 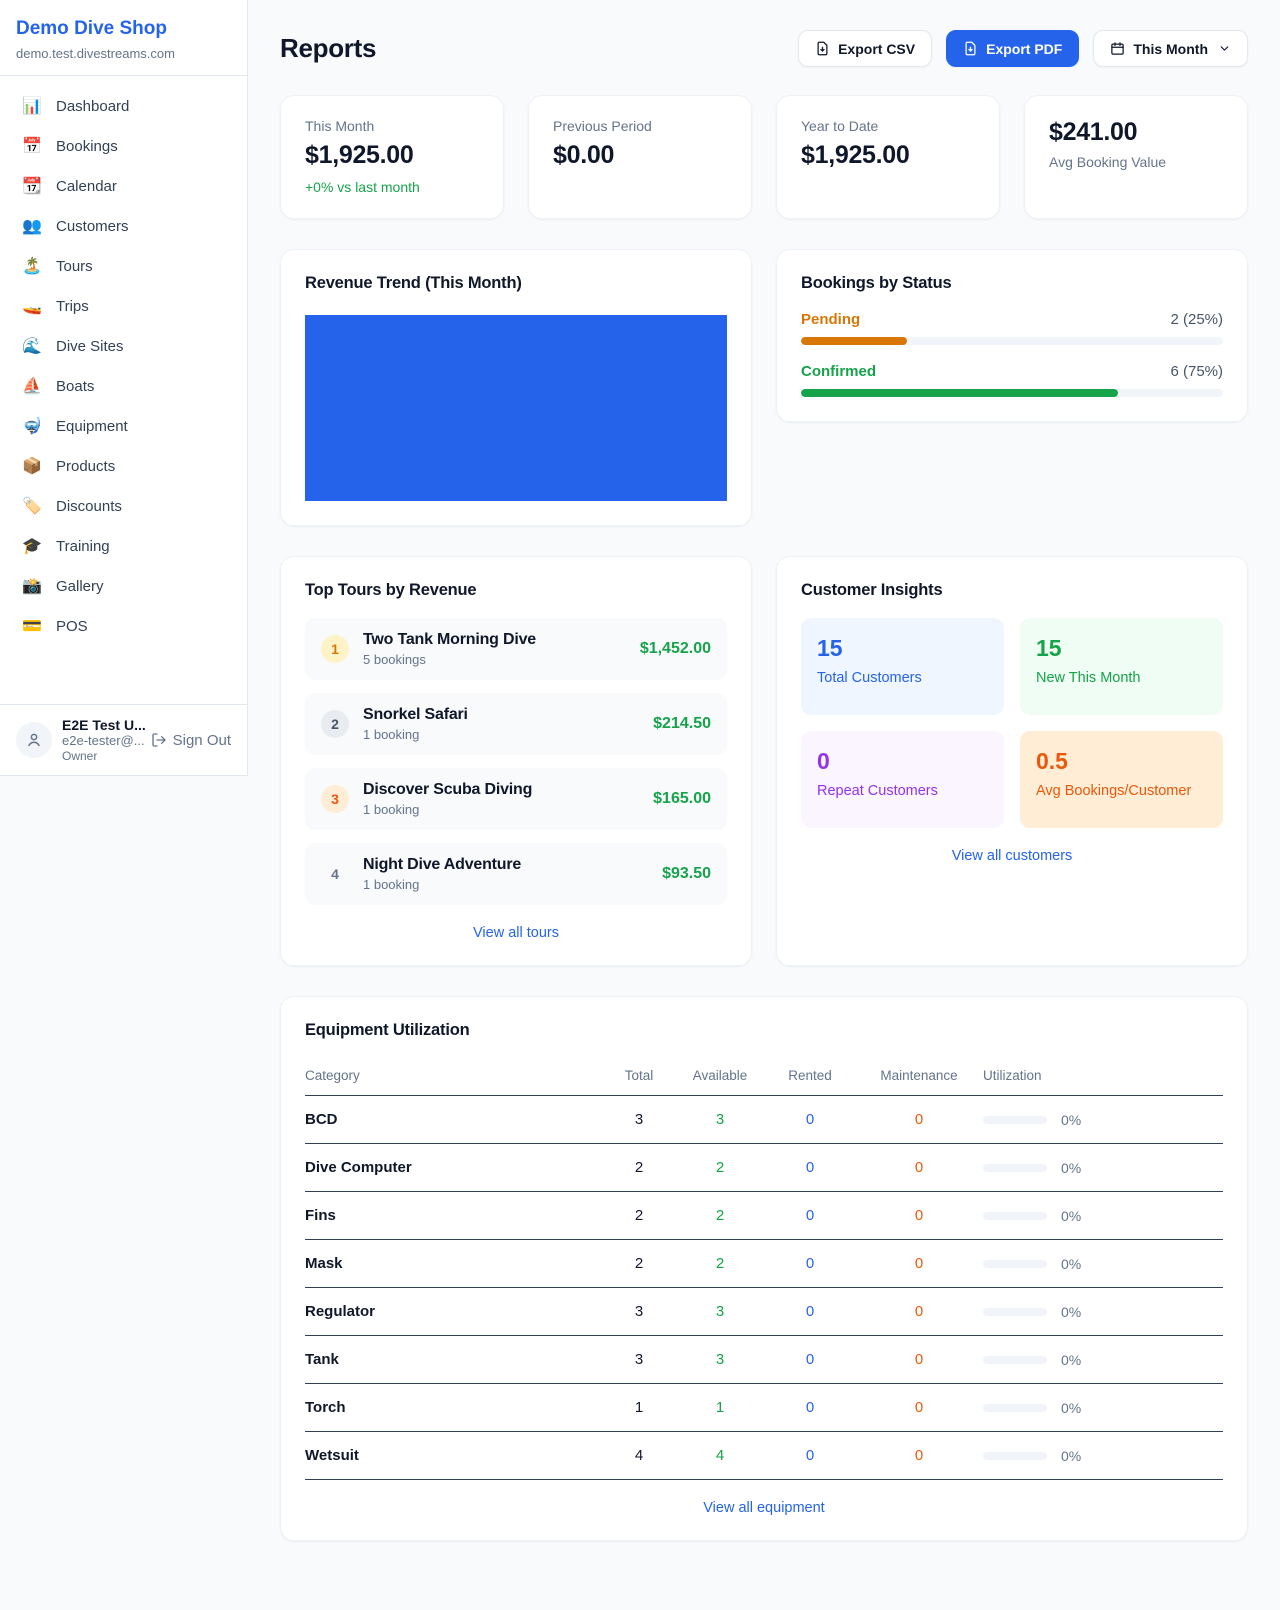 What do you see at coordinates (74, 266) in the screenshot?
I see `sidebar-item-label: Tours` at bounding box center [74, 266].